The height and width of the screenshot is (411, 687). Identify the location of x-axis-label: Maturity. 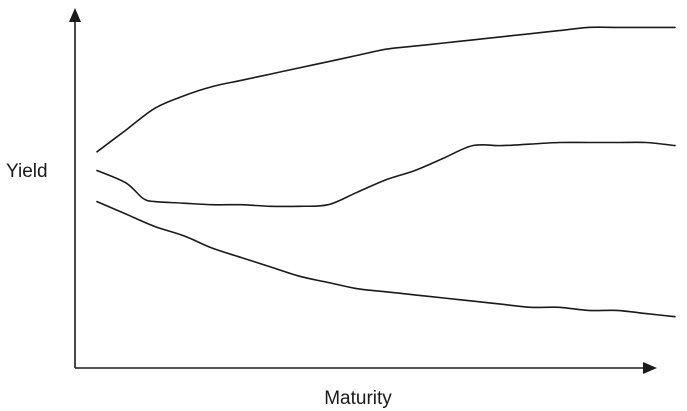
(358, 398).